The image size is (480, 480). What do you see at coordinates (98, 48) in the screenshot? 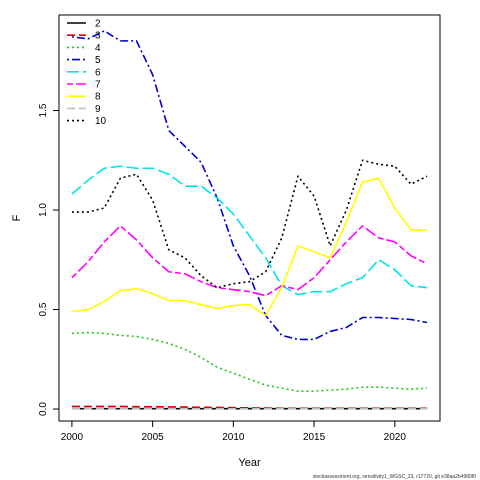
I see `legend-label-4: 4` at bounding box center [98, 48].